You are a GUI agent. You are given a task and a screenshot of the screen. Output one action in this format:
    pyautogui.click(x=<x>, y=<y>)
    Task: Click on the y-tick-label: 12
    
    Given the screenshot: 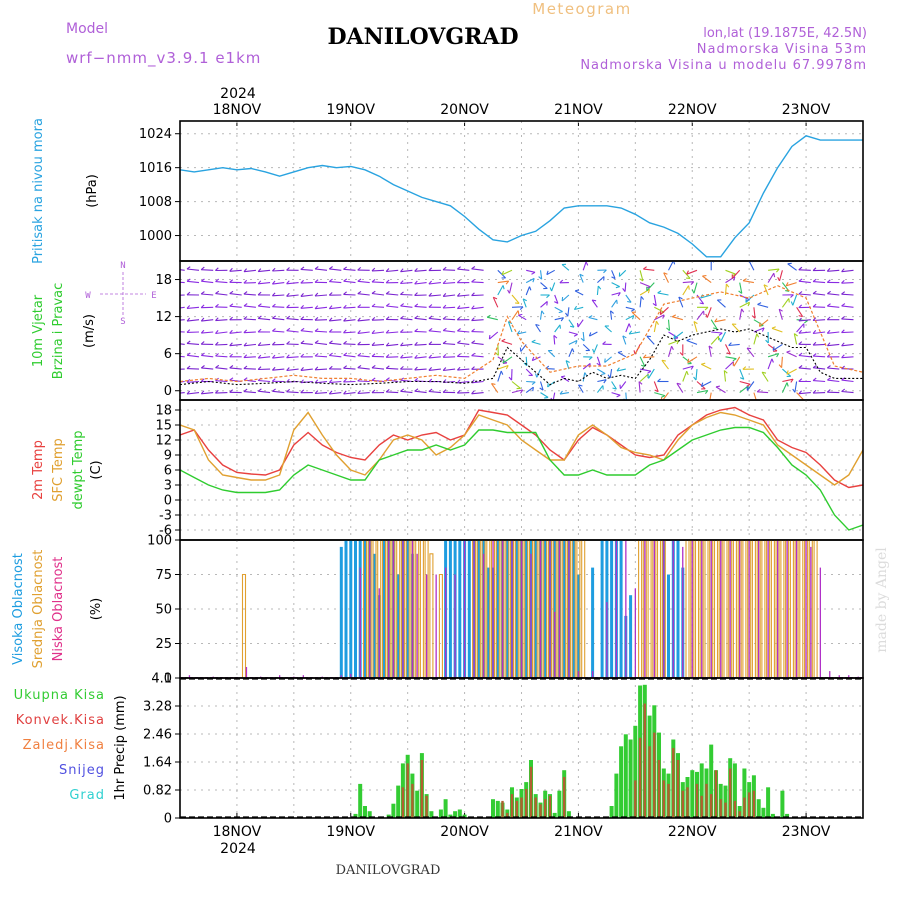 What is the action you would take?
    pyautogui.click(x=163, y=317)
    